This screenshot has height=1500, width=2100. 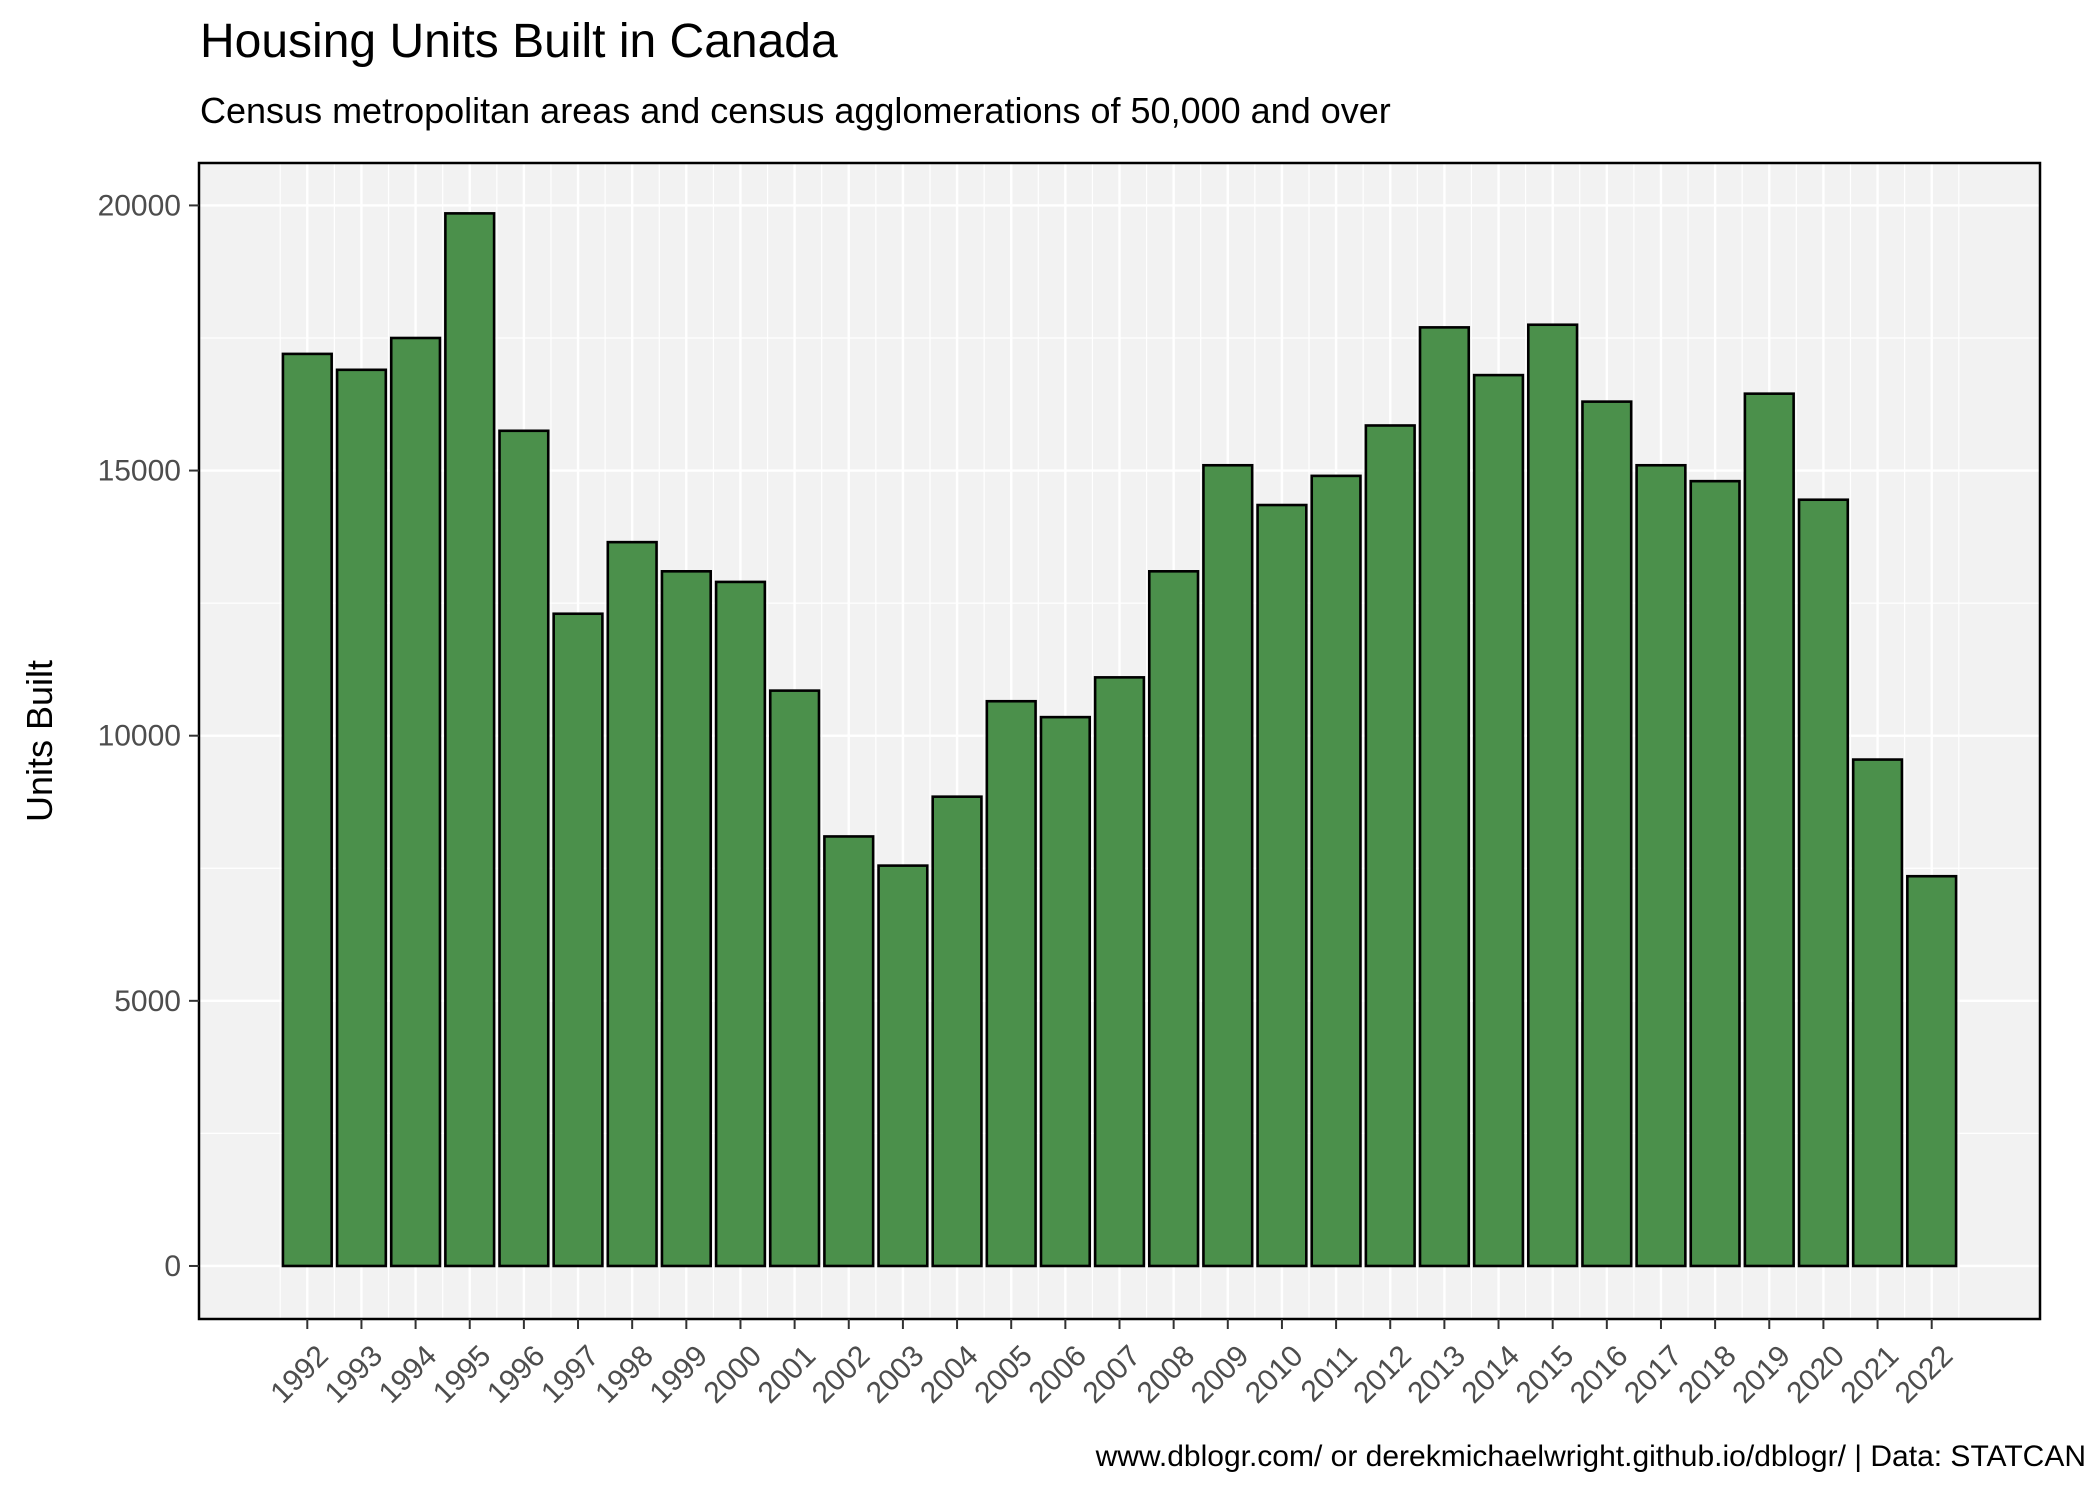 What do you see at coordinates (1823, 883) in the screenshot?
I see `bar-2020` at bounding box center [1823, 883].